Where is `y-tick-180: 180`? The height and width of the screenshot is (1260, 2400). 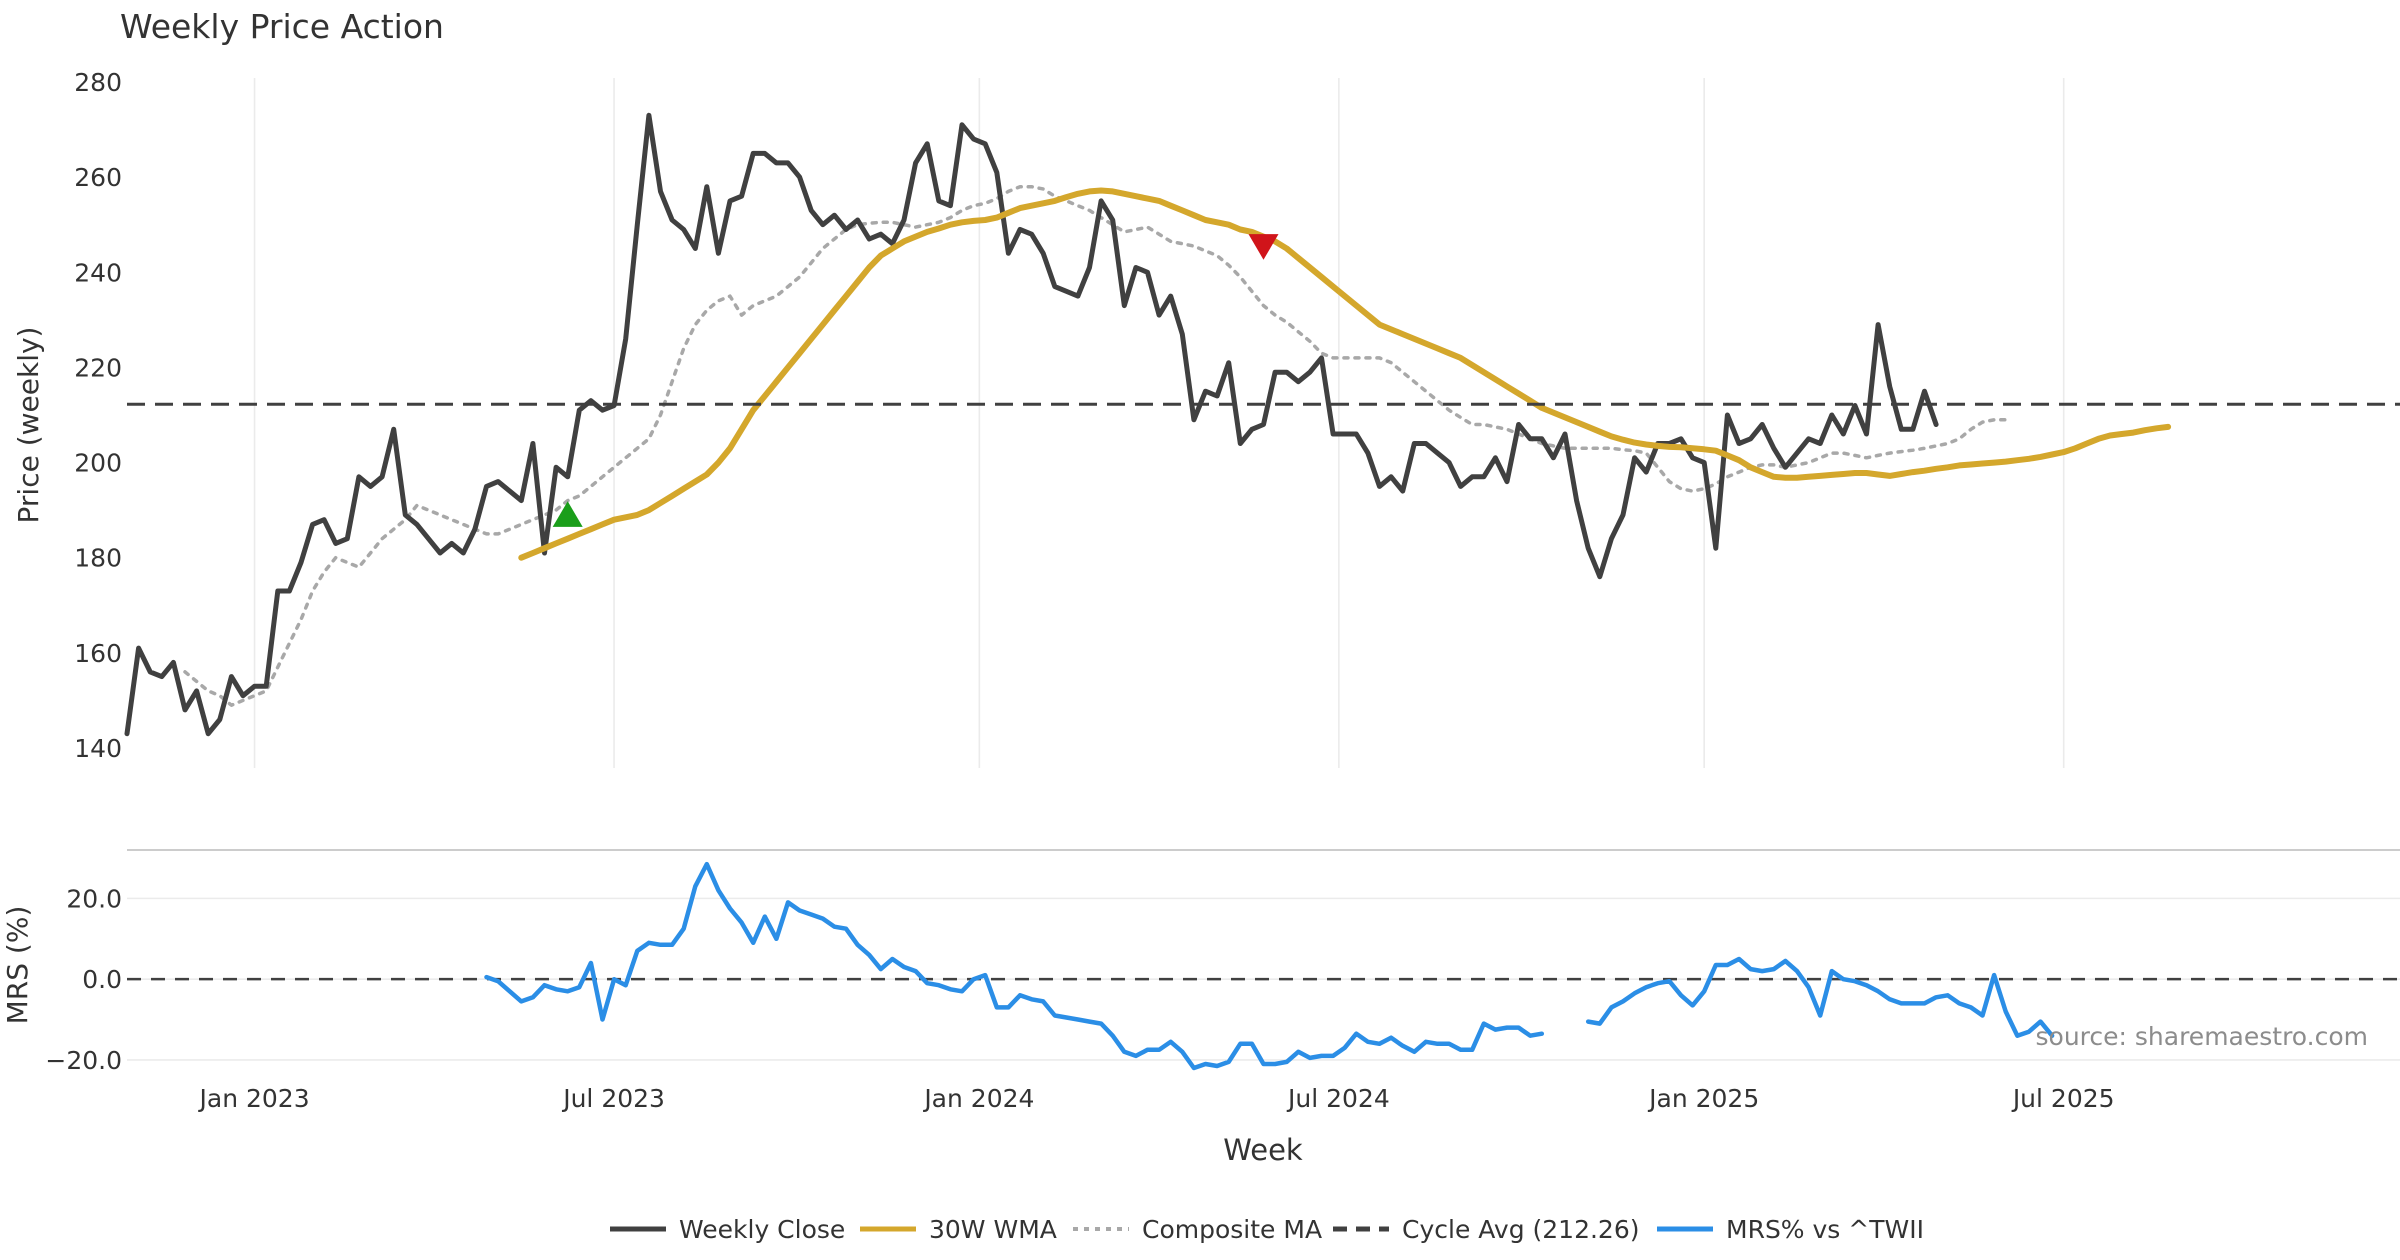
y-tick-180: 180 is located at coordinates (98, 558).